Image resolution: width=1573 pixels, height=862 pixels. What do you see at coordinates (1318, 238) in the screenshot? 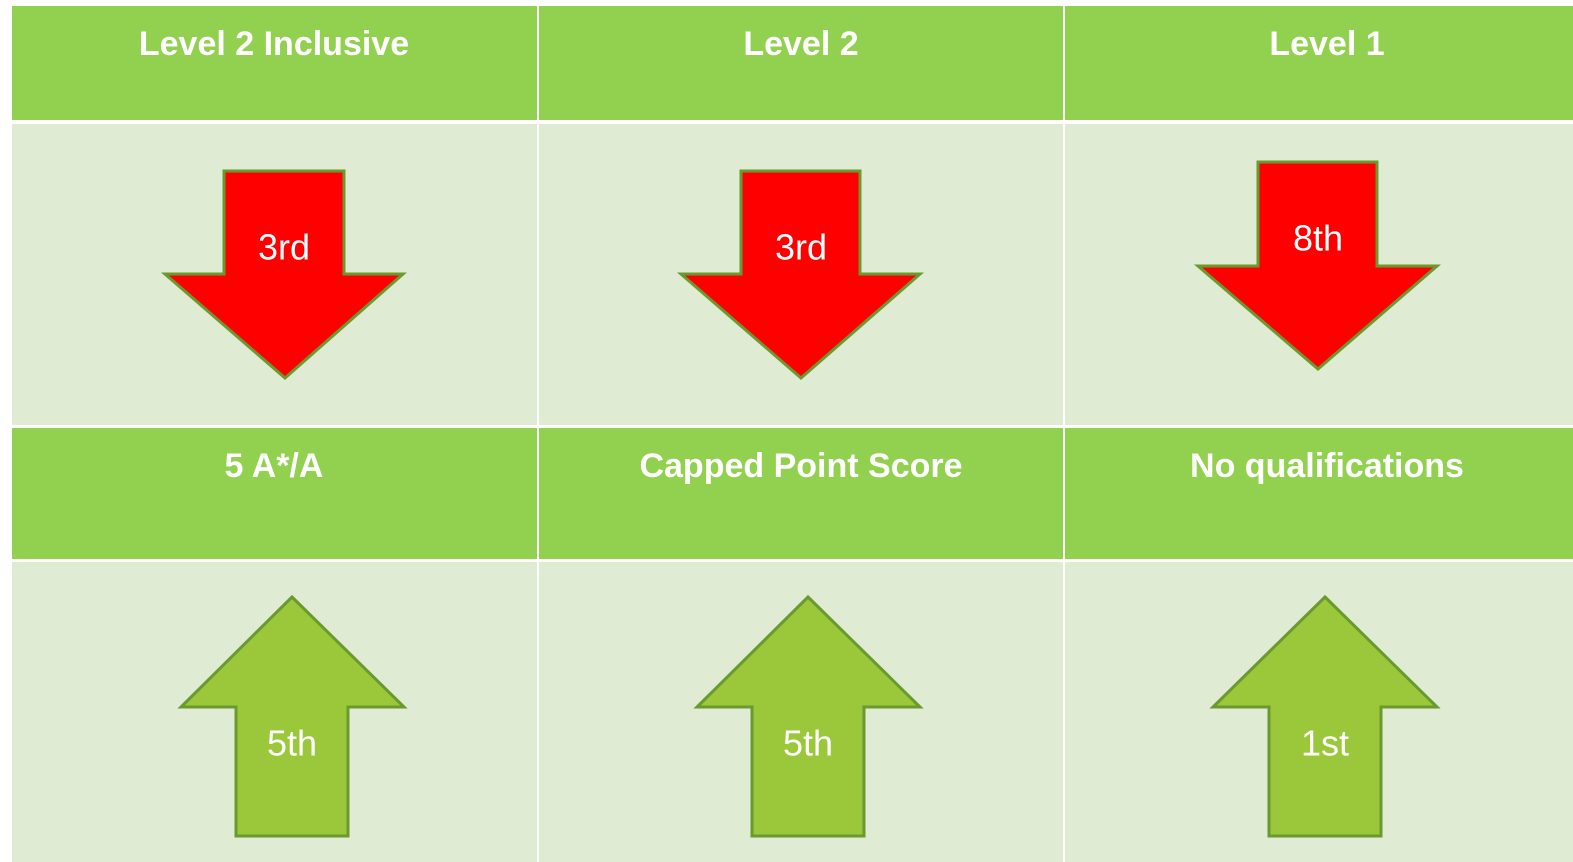
I see `arrow-label: 8th` at bounding box center [1318, 238].